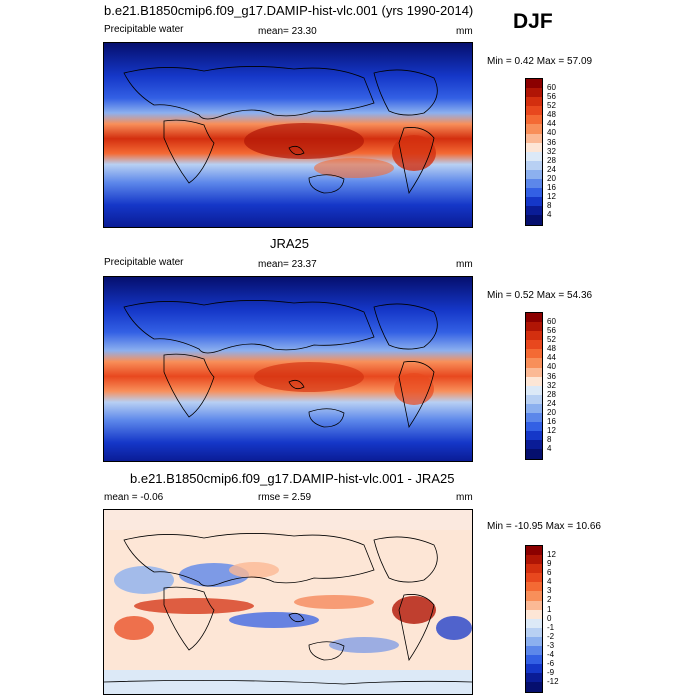 Image resolution: width=700 pixels, height=700 pixels. Describe the element at coordinates (290, 243) in the screenshot. I see `panel2-title: JRA25` at that location.